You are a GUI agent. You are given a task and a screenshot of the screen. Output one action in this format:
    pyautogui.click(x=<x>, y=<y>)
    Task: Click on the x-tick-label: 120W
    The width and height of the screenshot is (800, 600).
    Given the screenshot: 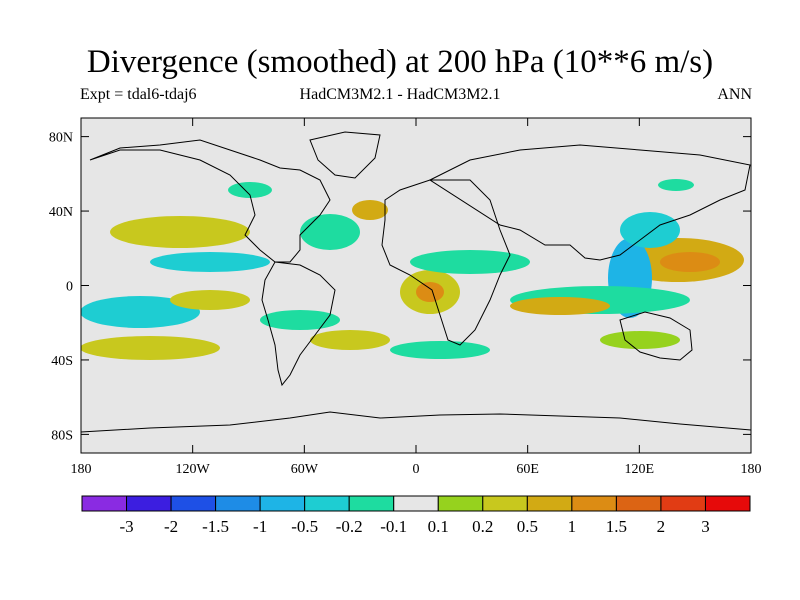 What is the action you would take?
    pyautogui.click(x=193, y=469)
    